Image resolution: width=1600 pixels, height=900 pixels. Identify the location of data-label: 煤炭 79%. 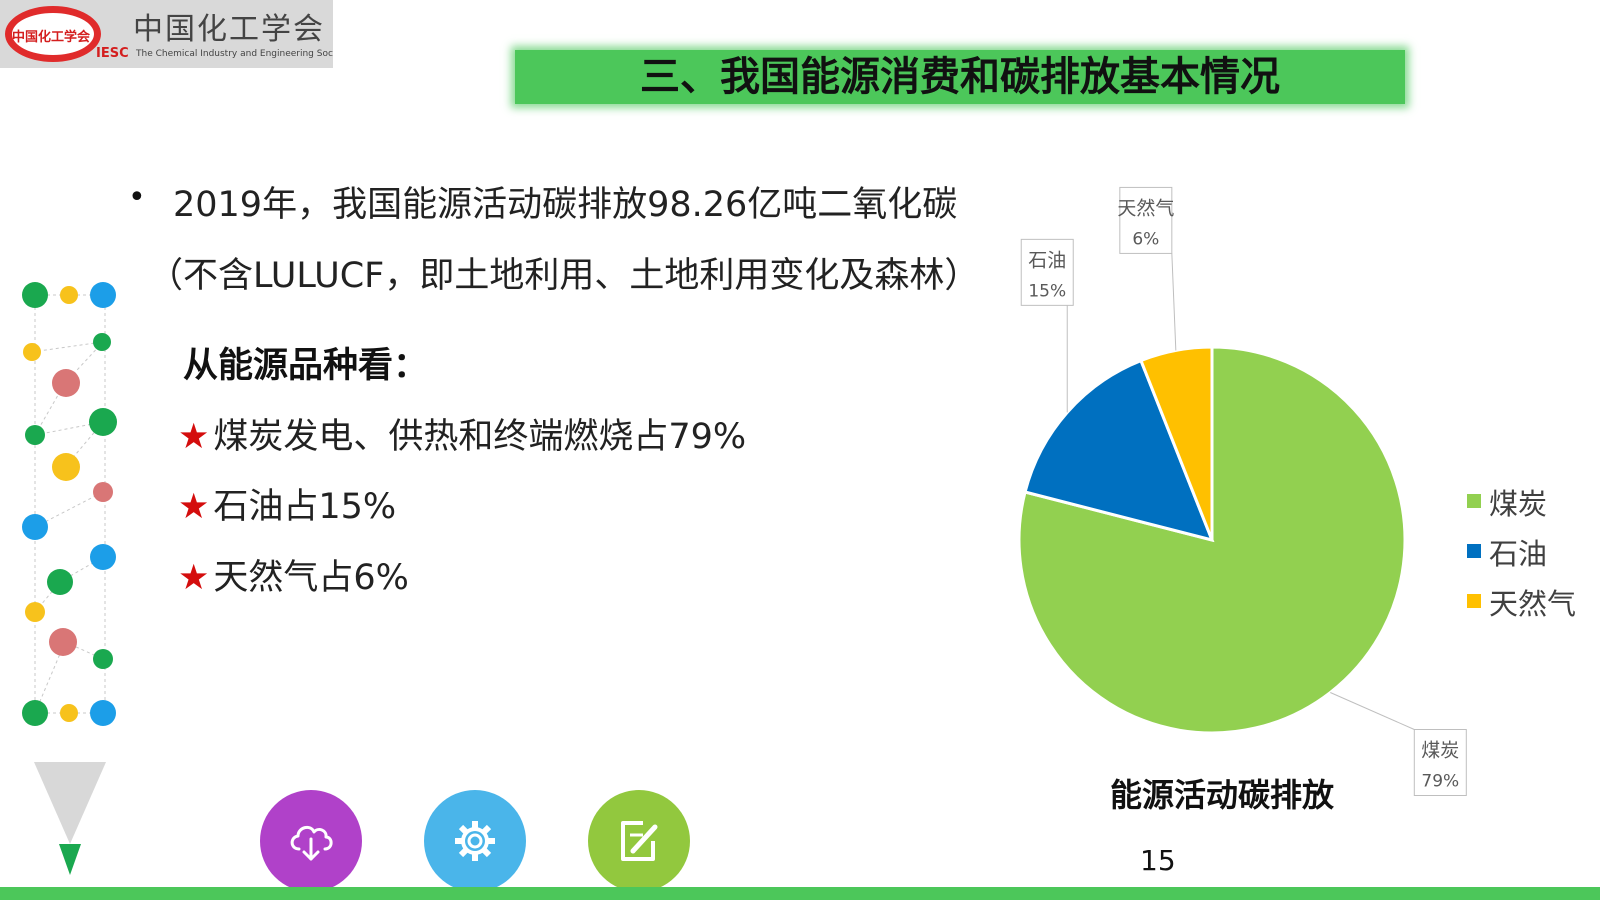
(1398, 744).